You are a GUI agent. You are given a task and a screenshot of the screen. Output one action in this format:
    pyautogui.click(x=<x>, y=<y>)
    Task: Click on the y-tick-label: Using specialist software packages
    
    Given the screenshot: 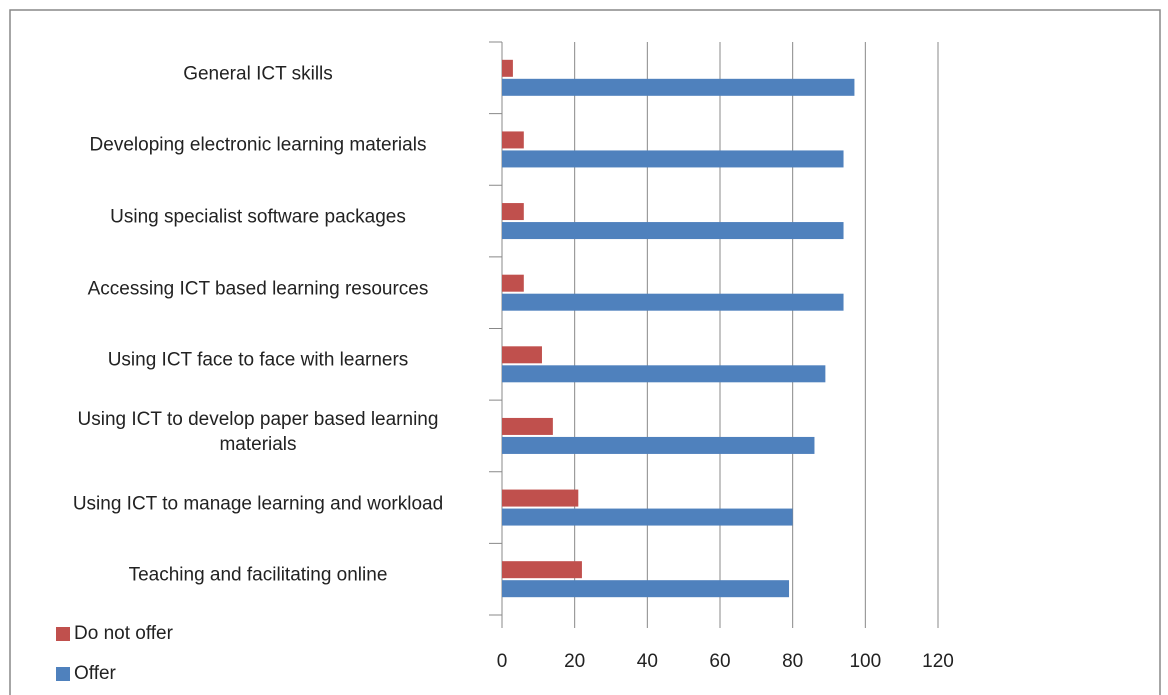 What is the action you would take?
    pyautogui.click(x=258, y=217)
    